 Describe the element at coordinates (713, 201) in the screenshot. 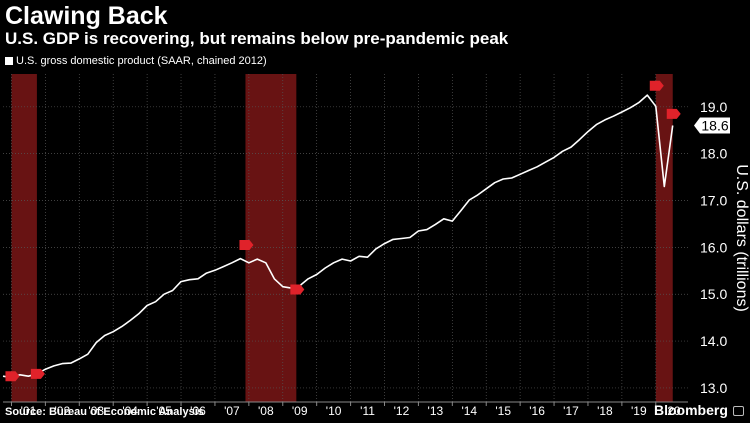

I see `y-tick-label: 17.0` at that location.